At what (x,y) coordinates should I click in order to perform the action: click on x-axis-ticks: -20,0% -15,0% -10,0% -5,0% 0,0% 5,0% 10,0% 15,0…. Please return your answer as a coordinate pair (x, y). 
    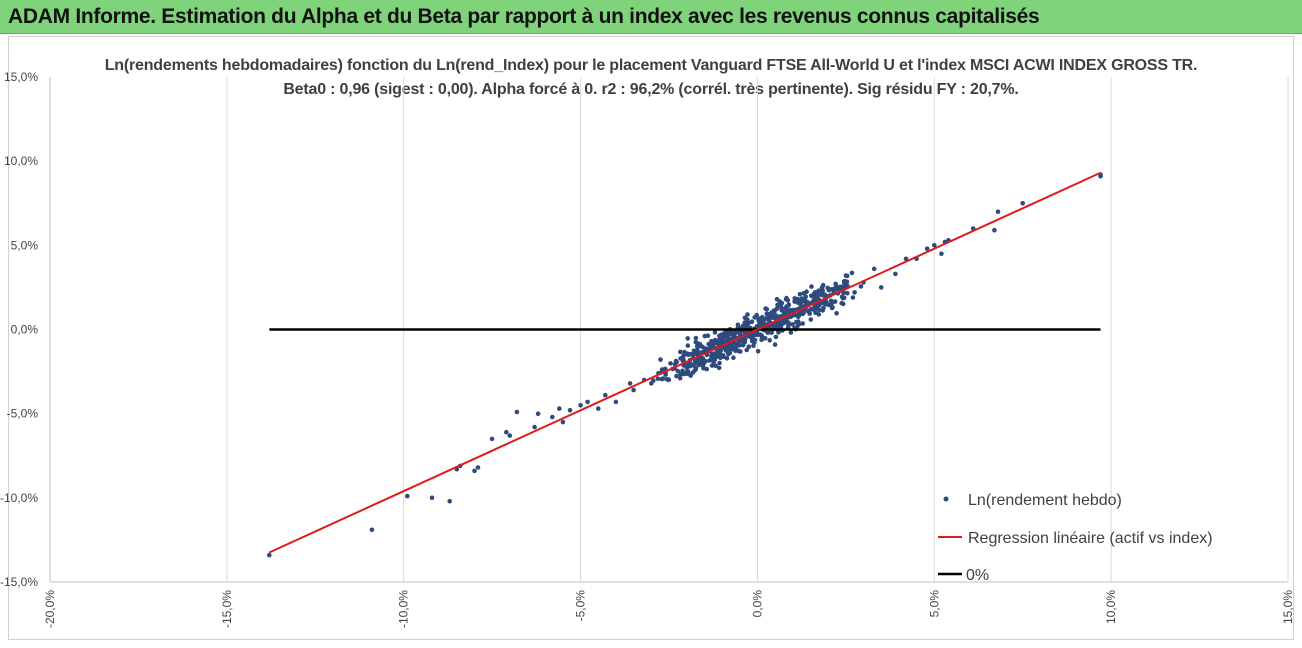
    Looking at the image, I should click on (669, 609).